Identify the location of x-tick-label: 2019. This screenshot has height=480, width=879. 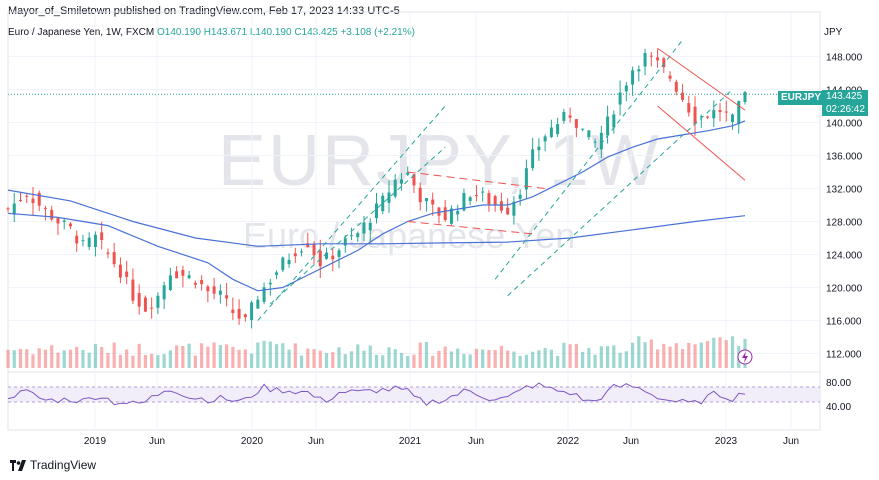
(95, 441).